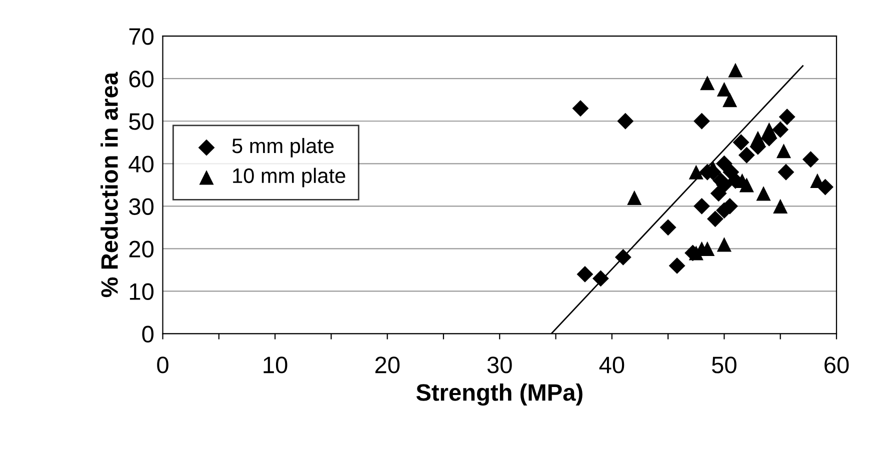 This screenshot has height=451, width=875. Describe the element at coordinates (611, 365) in the screenshot. I see `x-tick-label: 40` at that location.